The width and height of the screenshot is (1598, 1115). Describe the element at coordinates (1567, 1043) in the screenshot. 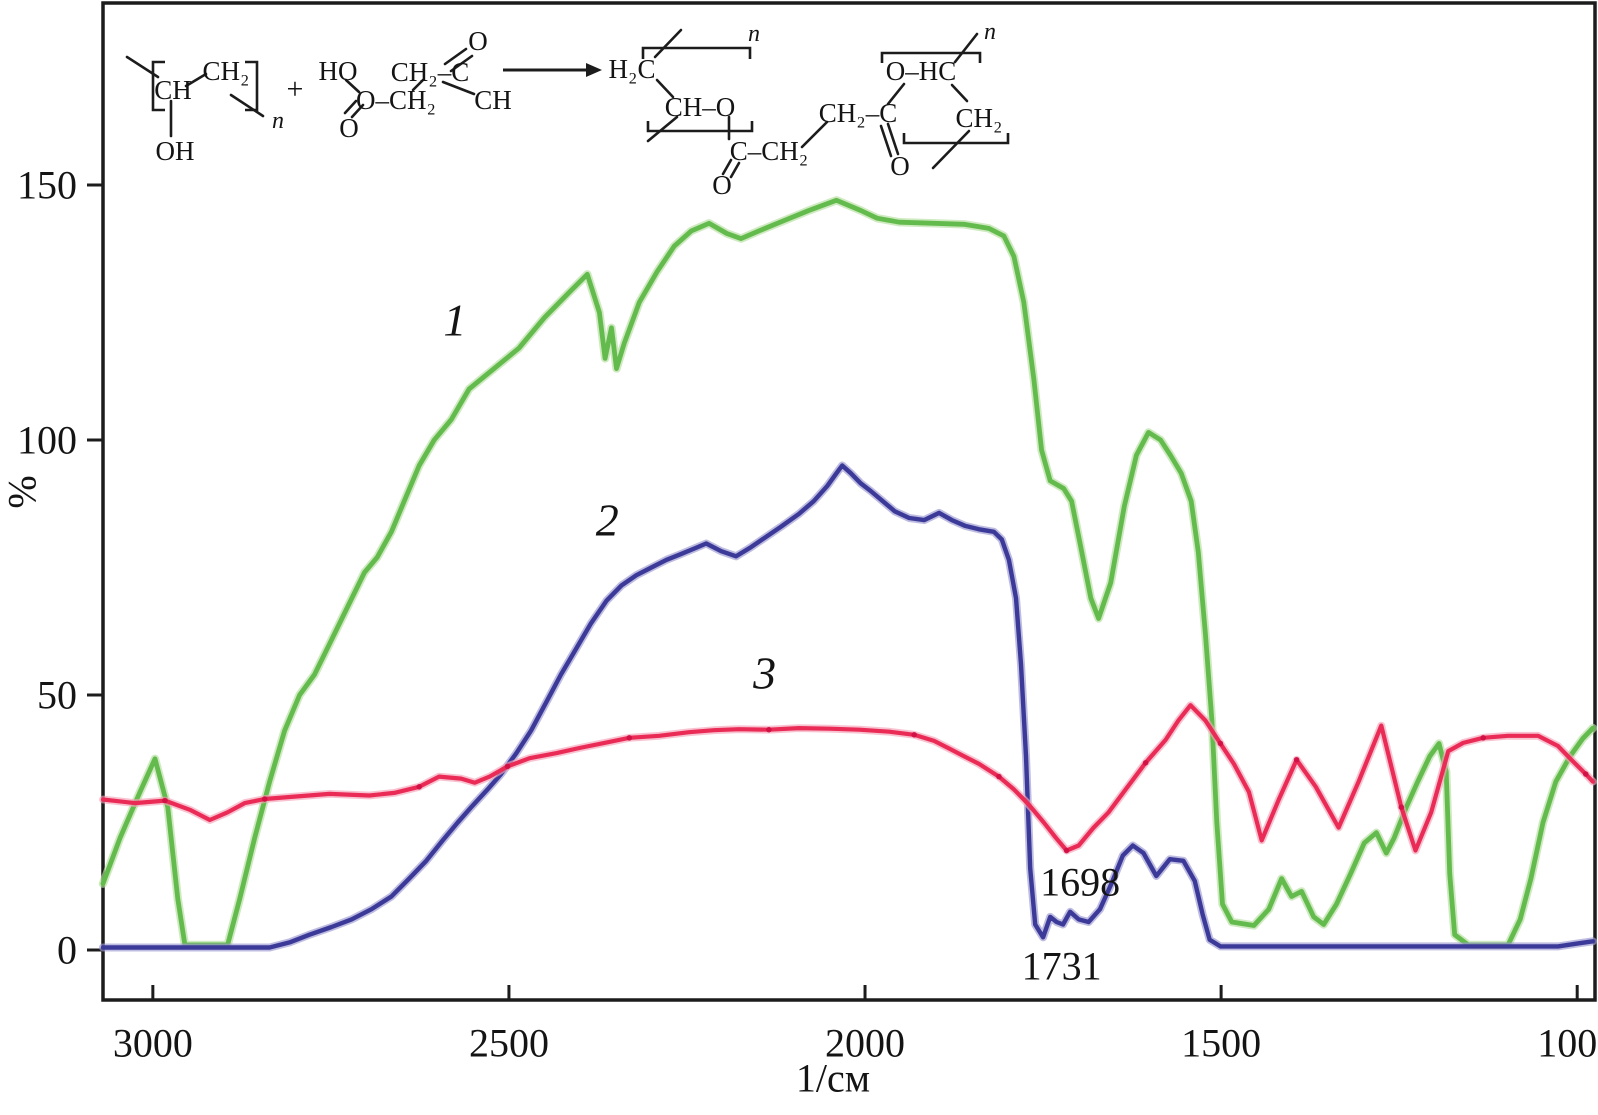

I see `x-tick-label: 1000` at that location.